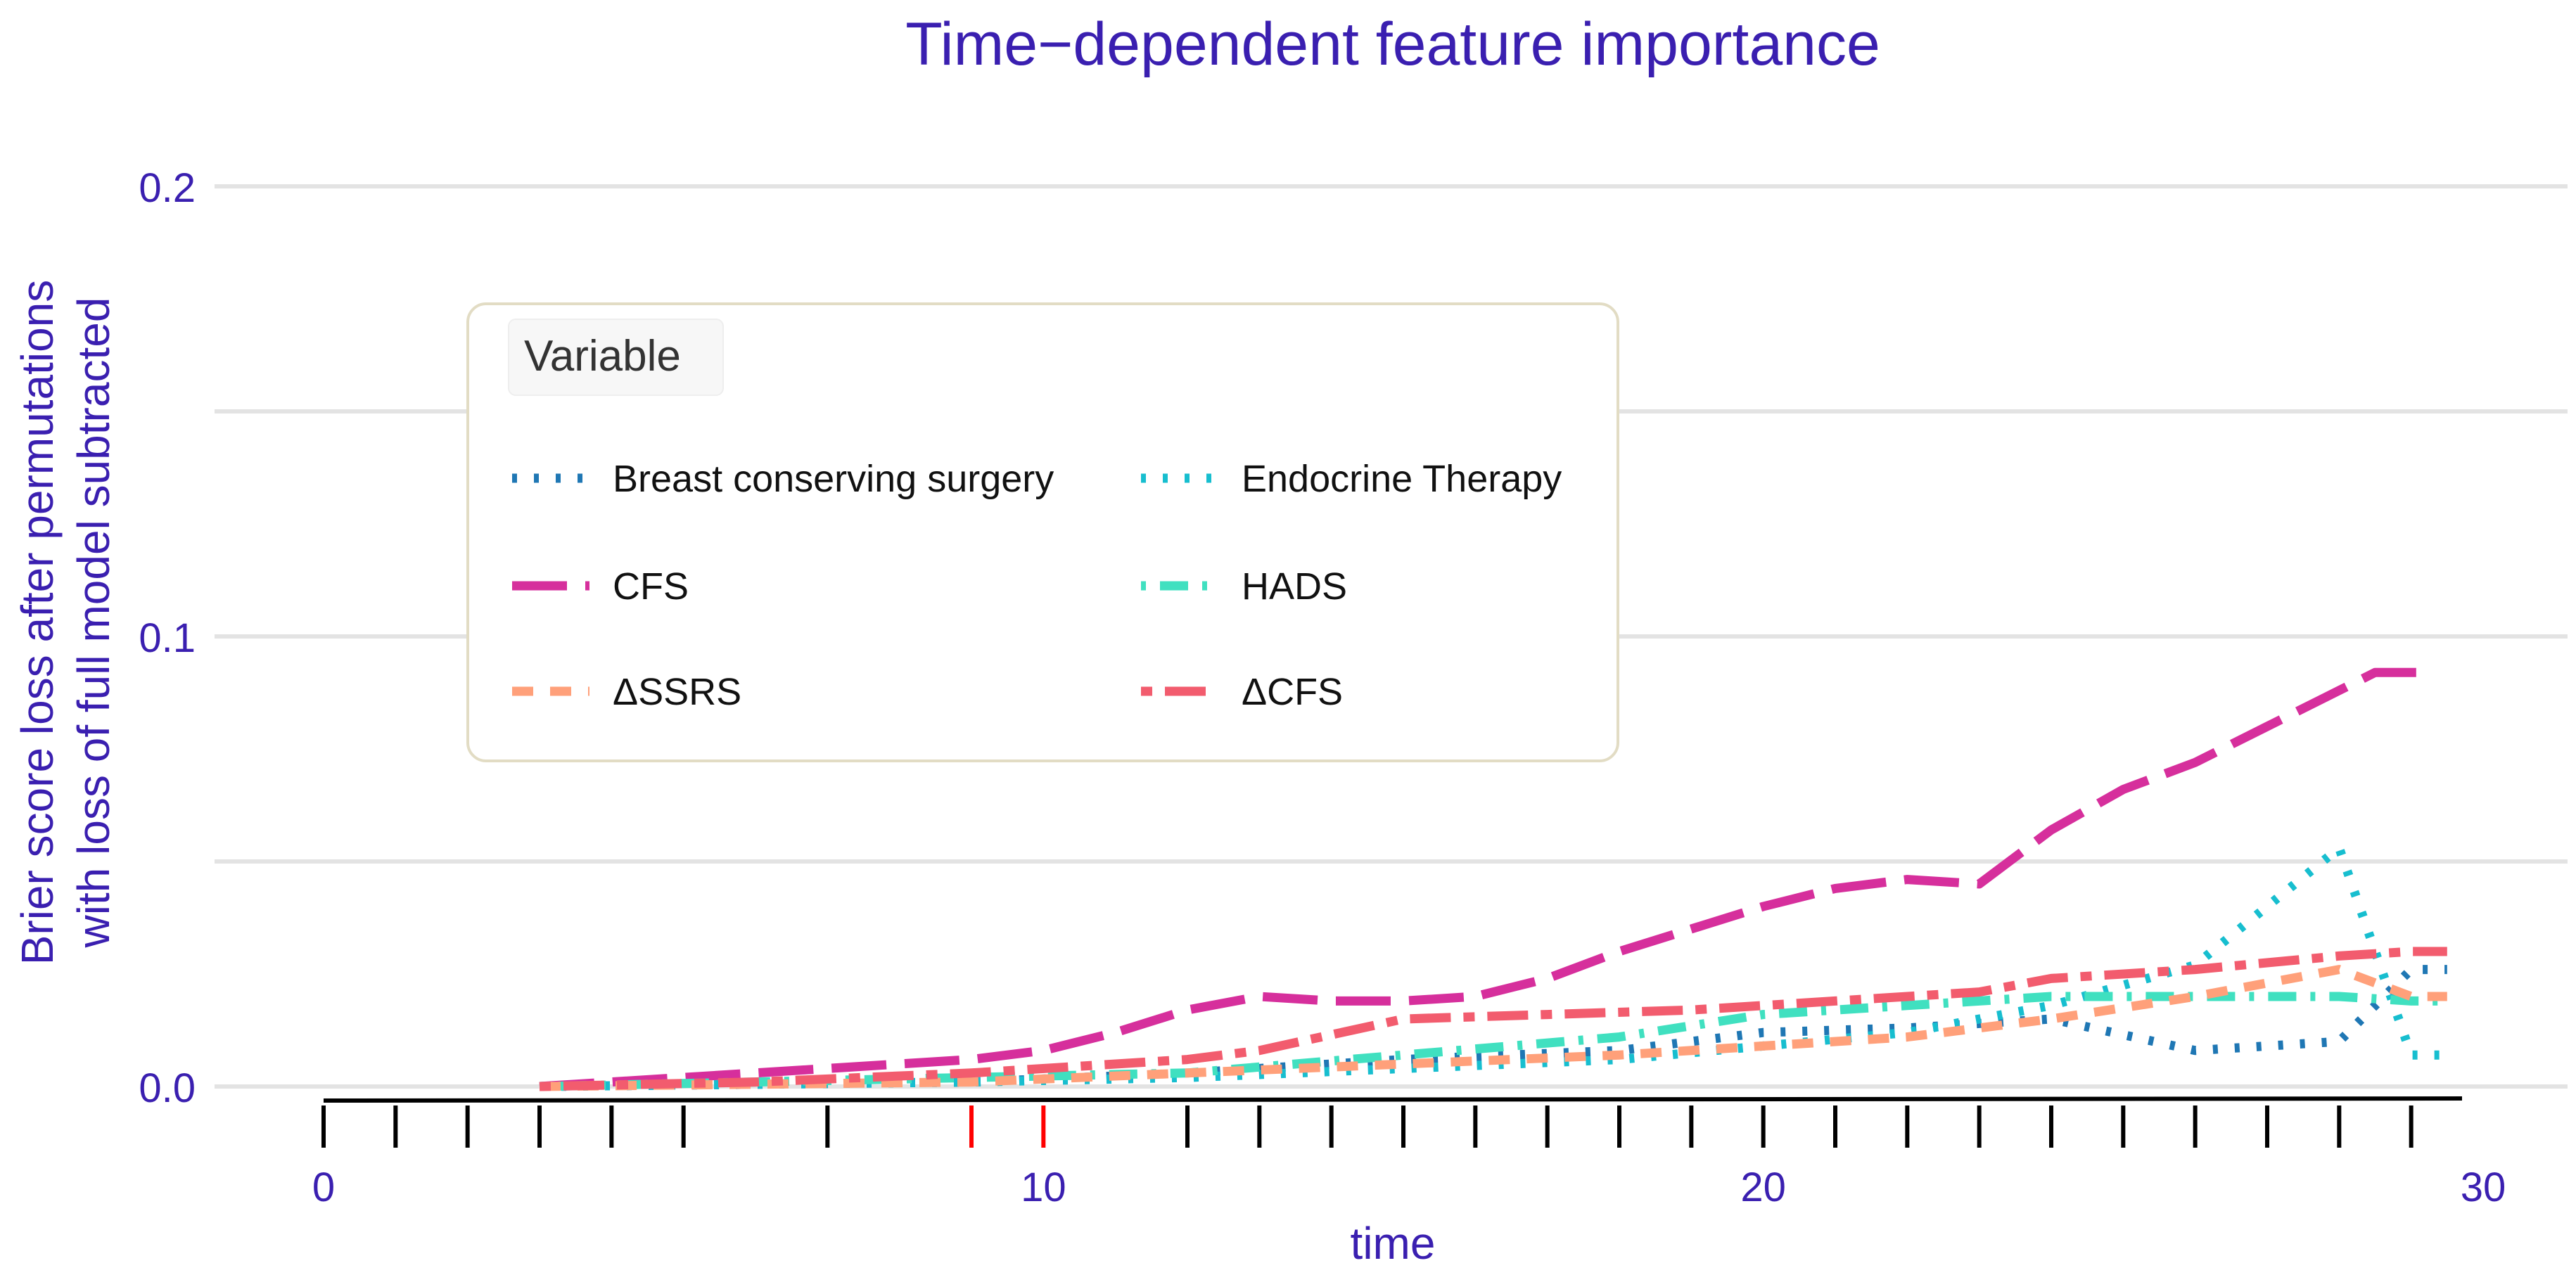 The image size is (2576, 1282). I want to click on x-tick-labels: 0 10 20 30, so click(1409, 1188).